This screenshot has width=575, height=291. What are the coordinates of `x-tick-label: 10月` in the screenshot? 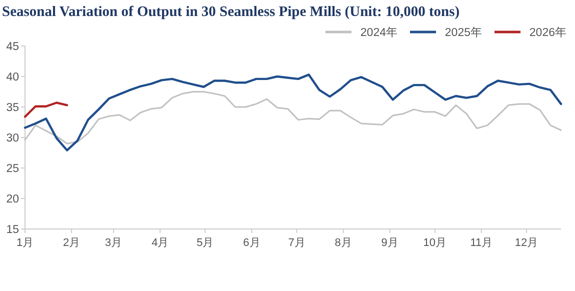 It's located at (435, 243).